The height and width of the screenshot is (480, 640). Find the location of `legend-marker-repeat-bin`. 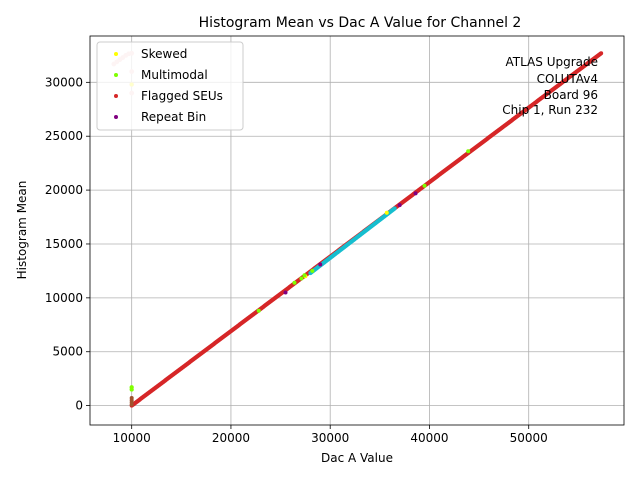

legend-marker-repeat-bin is located at coordinates (116, 117).